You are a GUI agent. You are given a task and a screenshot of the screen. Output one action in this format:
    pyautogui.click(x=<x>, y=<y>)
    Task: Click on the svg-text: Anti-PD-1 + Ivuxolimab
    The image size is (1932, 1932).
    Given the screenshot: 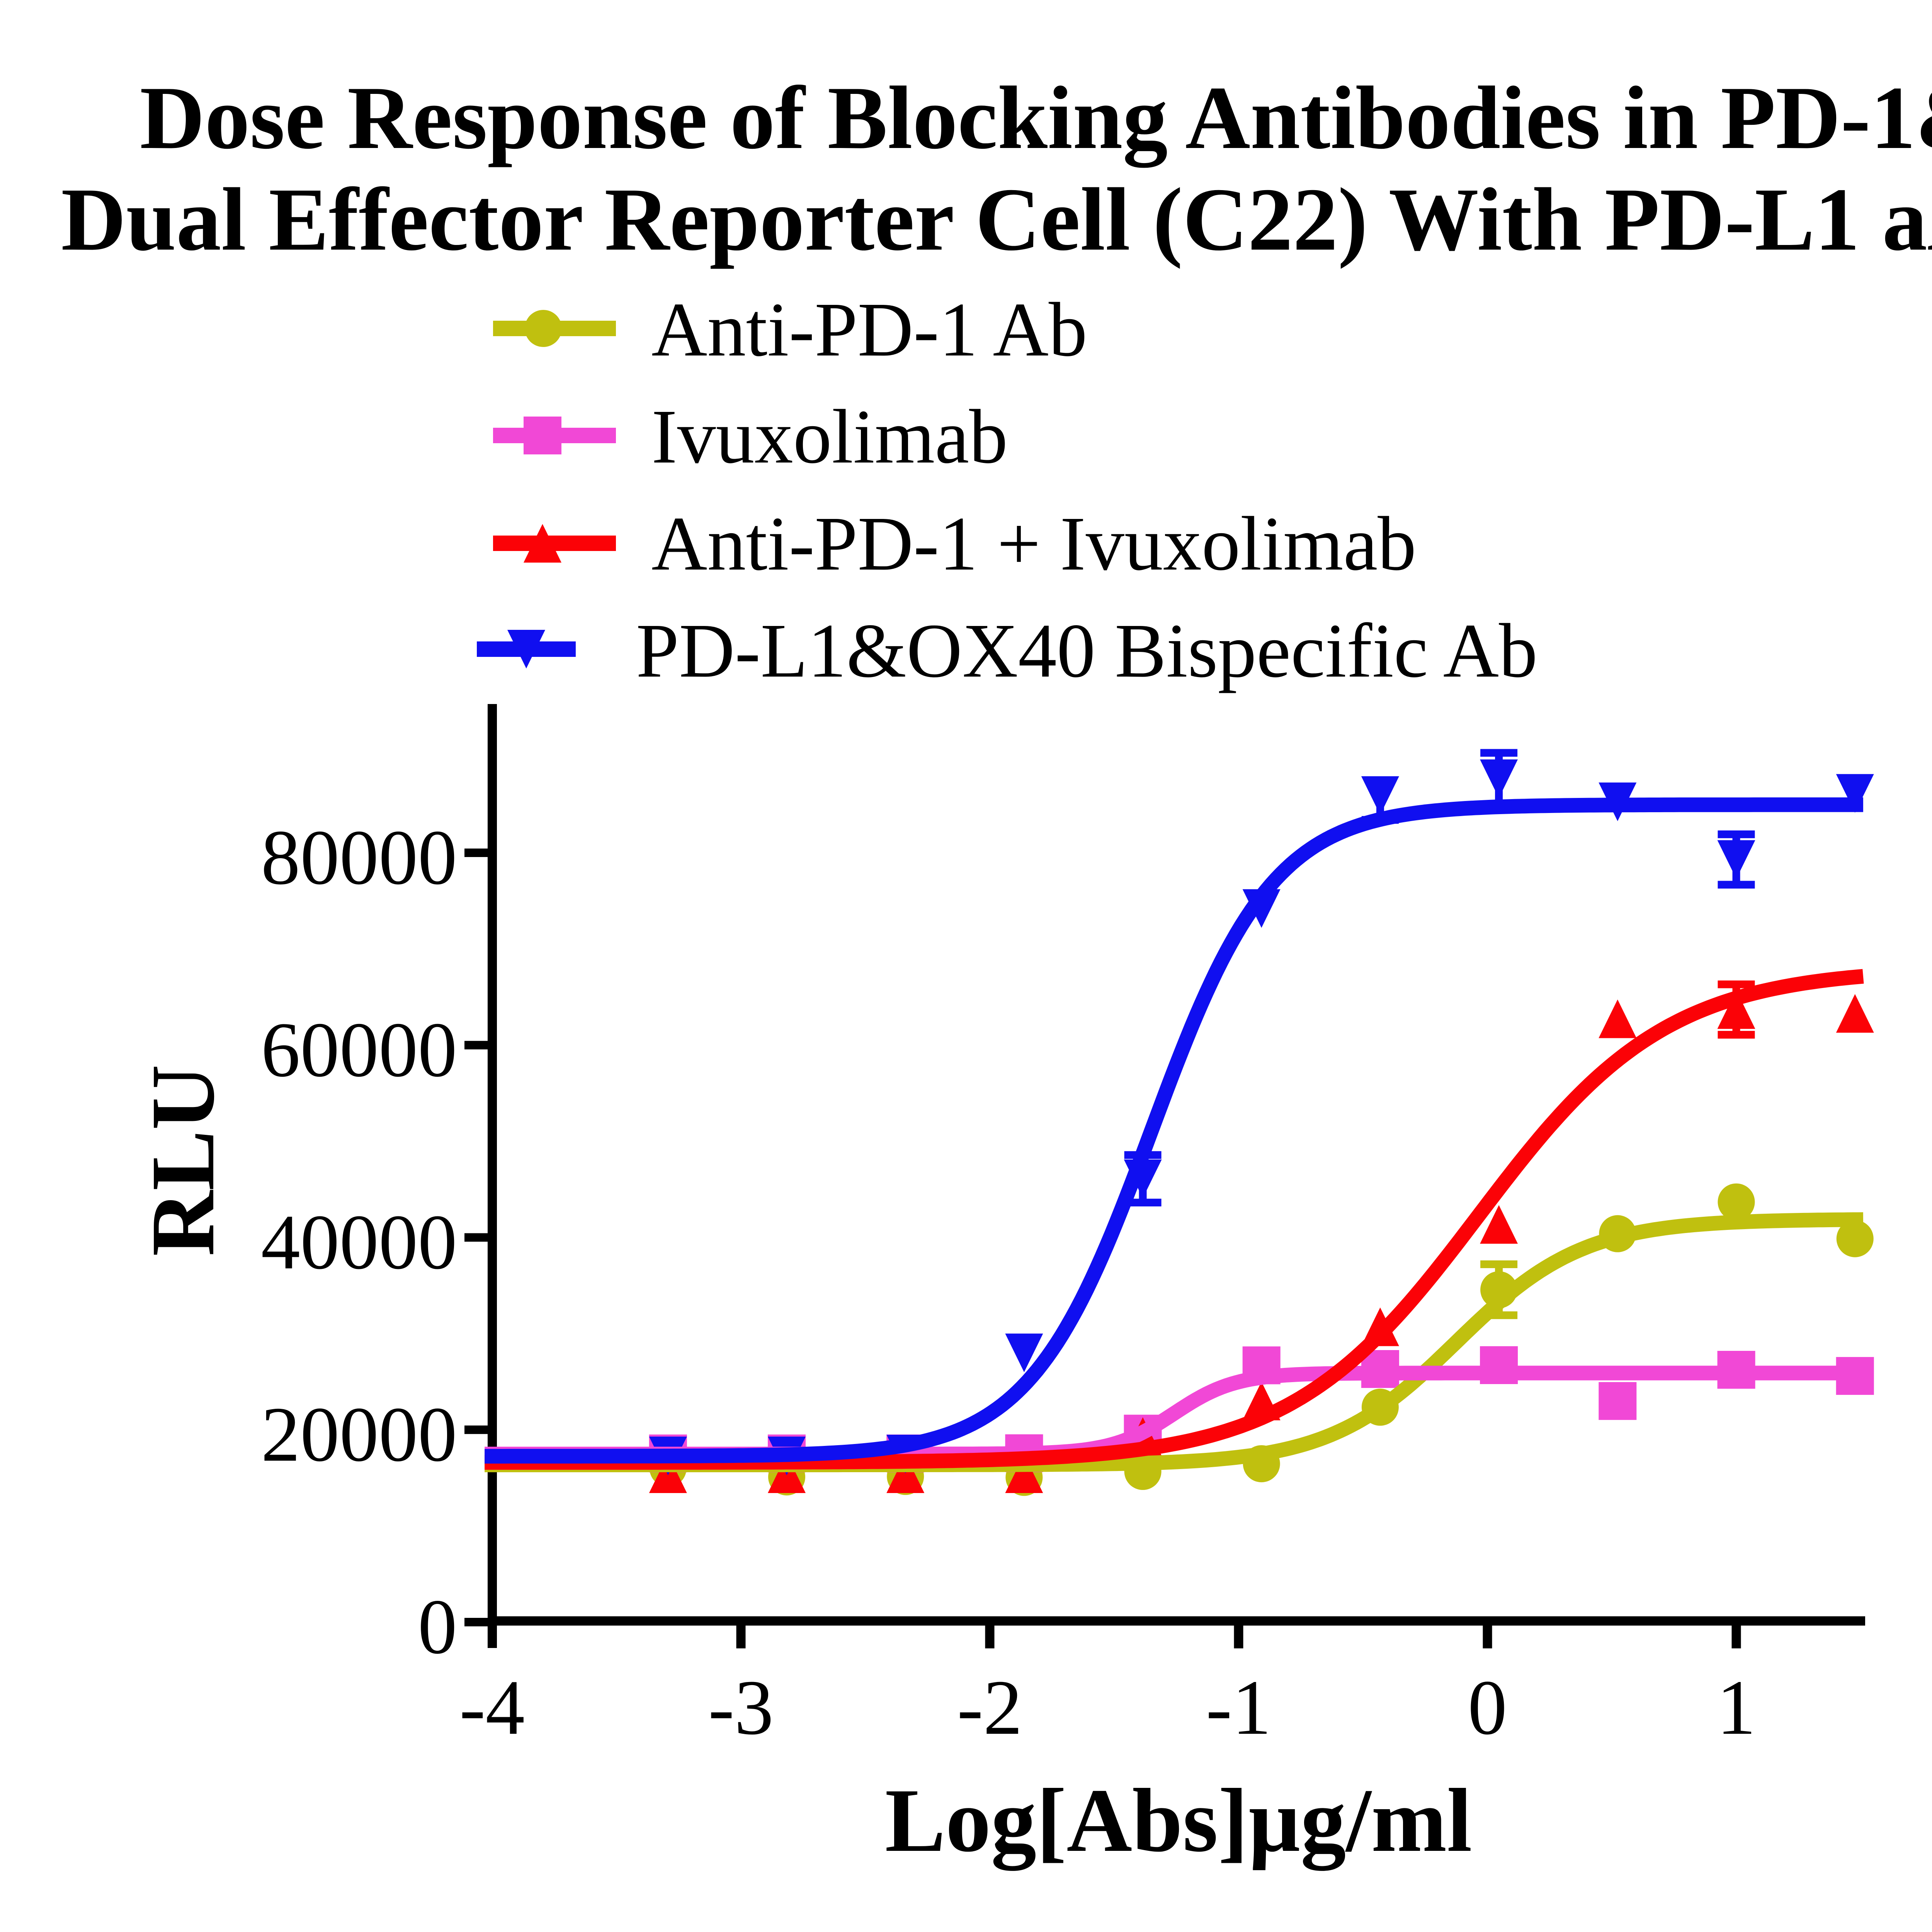 What is the action you would take?
    pyautogui.click(x=1034, y=544)
    